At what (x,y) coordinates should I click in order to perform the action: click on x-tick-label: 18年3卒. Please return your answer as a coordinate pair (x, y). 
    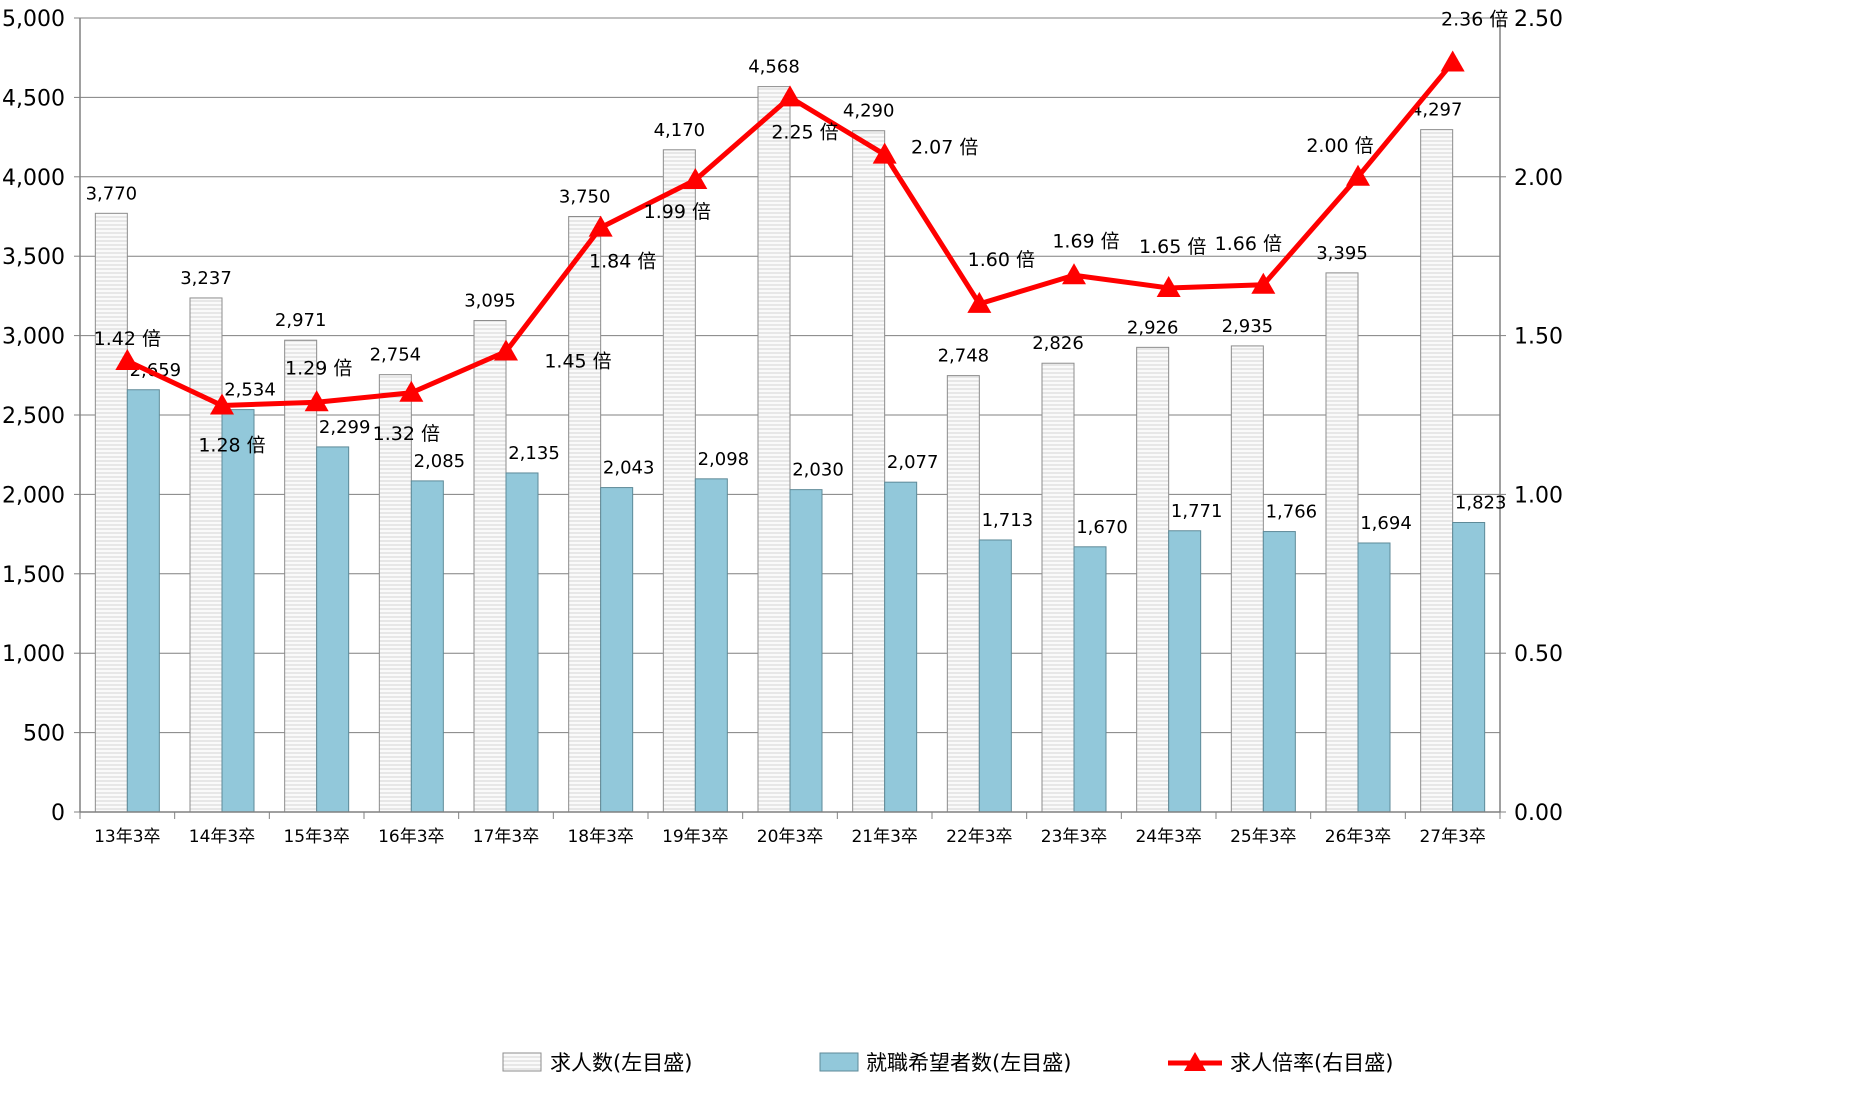
    Looking at the image, I should click on (600, 837).